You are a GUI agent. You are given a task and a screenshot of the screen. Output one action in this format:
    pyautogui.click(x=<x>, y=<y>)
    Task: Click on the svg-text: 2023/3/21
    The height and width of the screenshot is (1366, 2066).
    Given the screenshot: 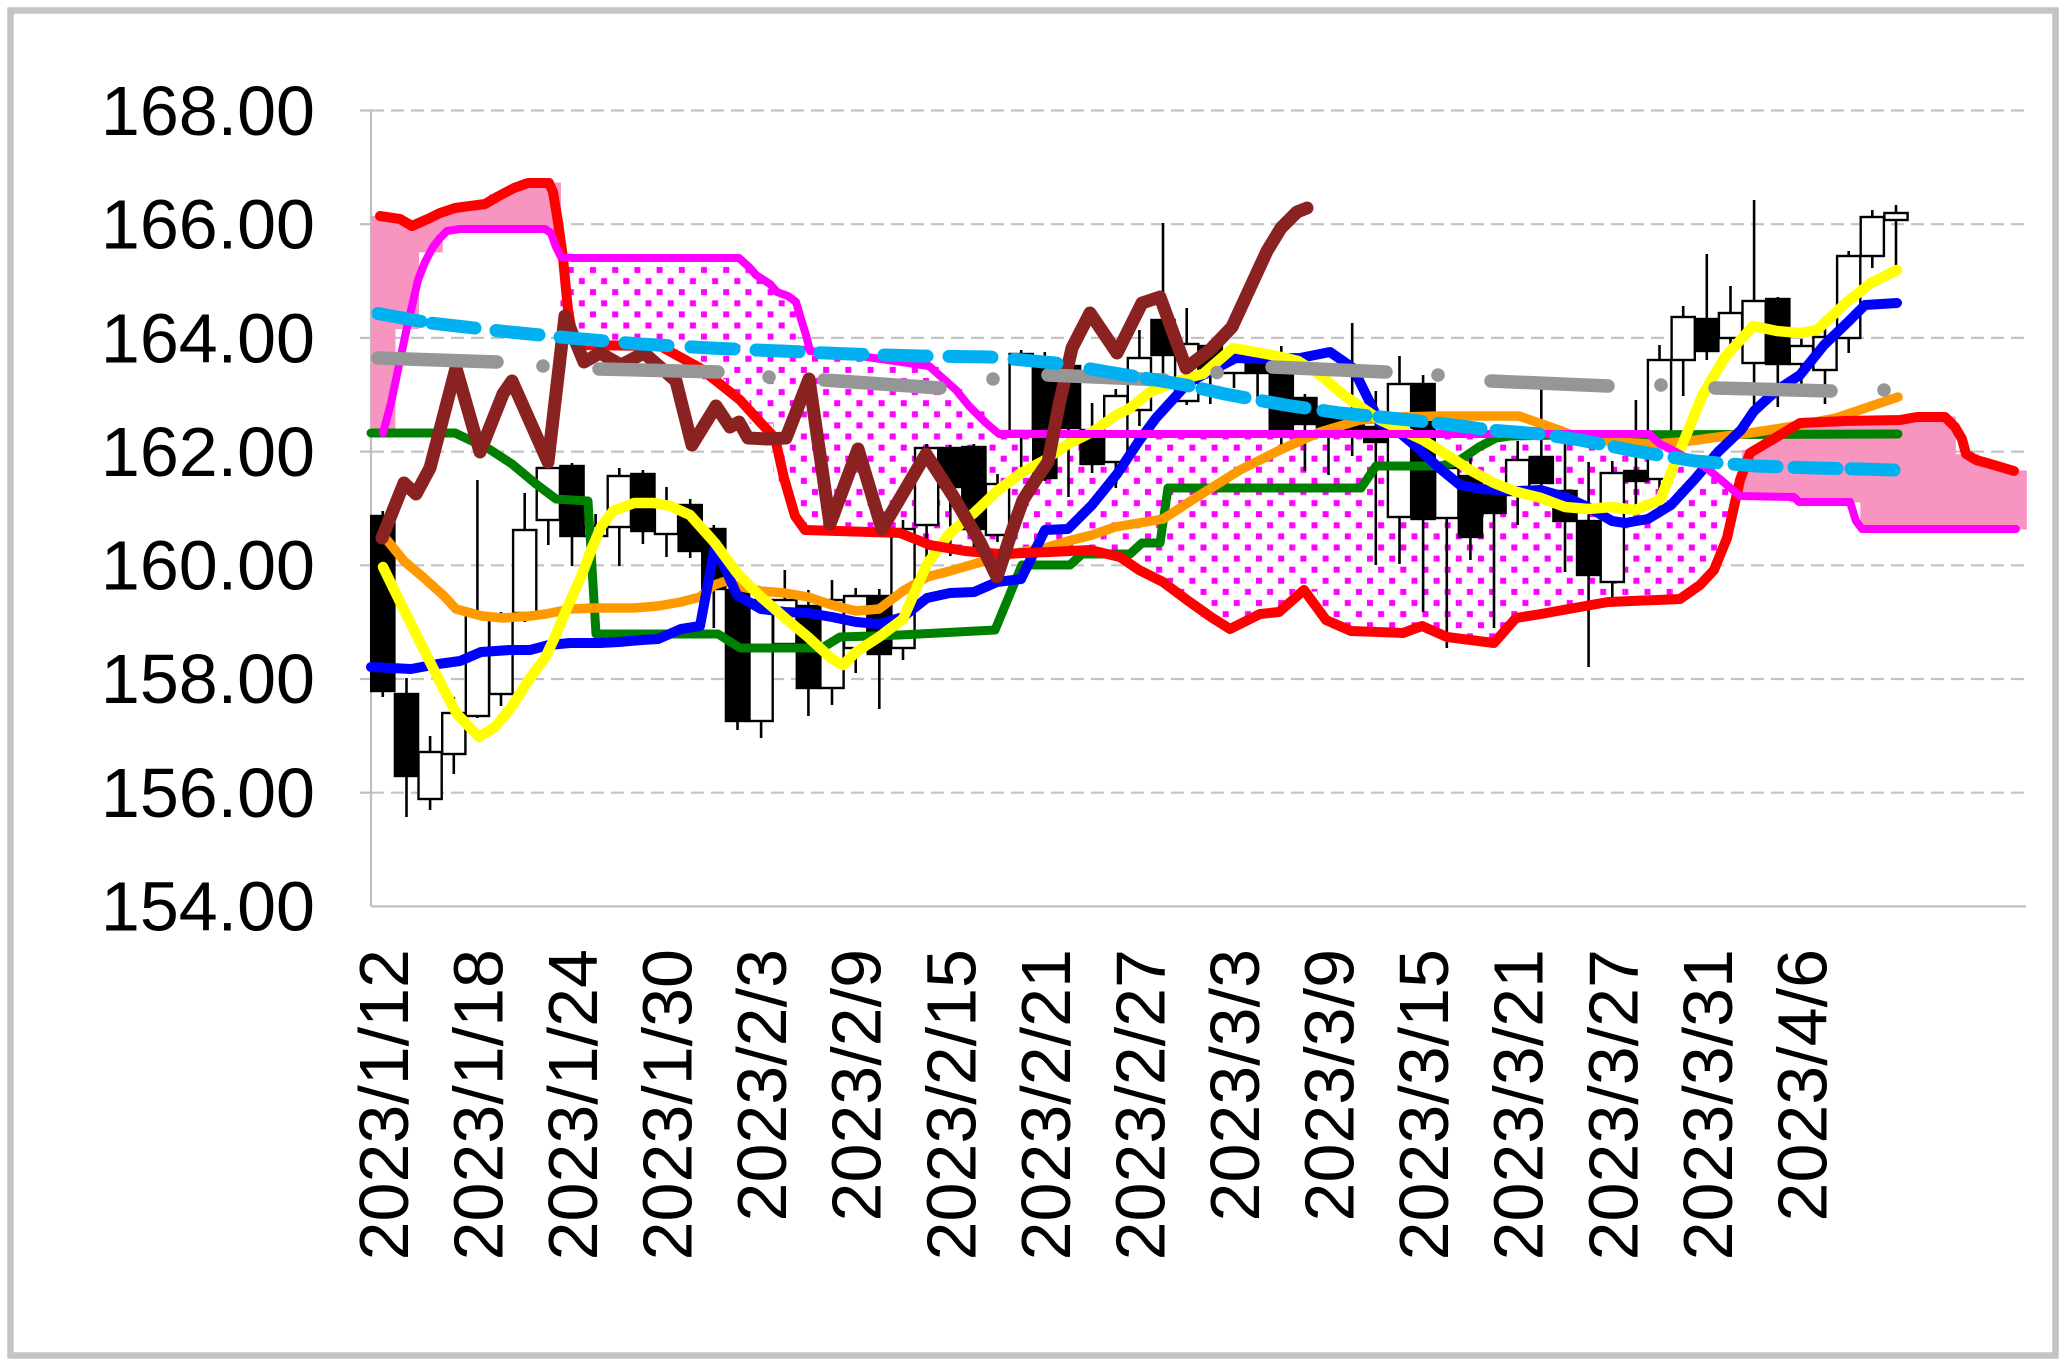 What is the action you would take?
    pyautogui.click(x=1519, y=1104)
    